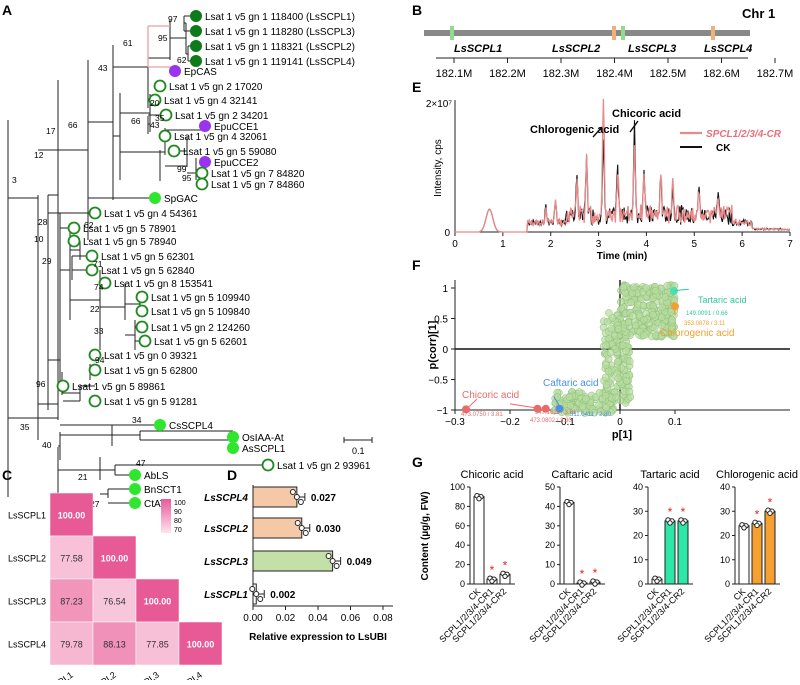 Image resolution: width=800 pixels, height=685 pixels. What do you see at coordinates (47, 445) in the screenshot?
I see `bootstrap-value: 40` at bounding box center [47, 445].